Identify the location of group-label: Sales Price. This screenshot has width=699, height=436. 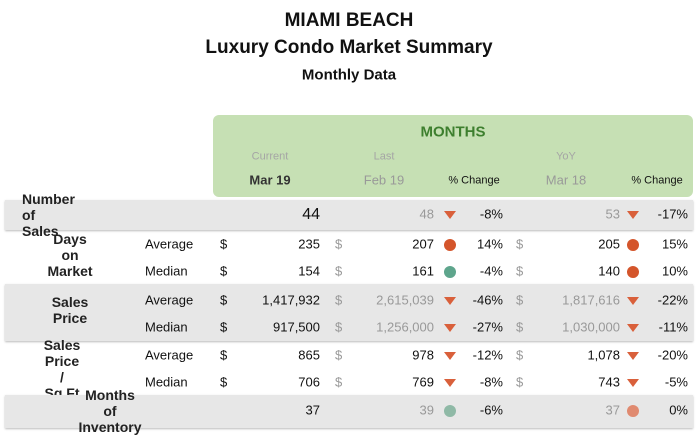
(70, 309).